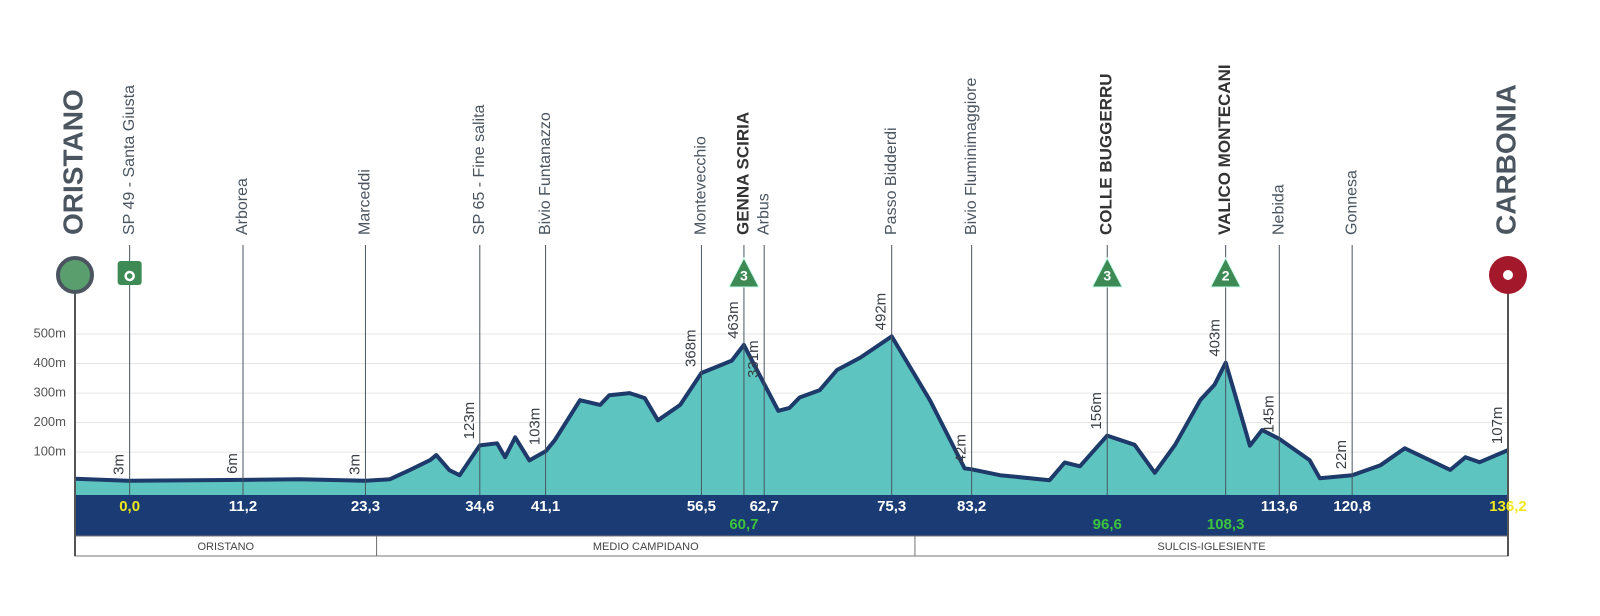 This screenshot has width=1600, height=616. Describe the element at coordinates (365, 202) in the screenshot. I see `waypoint-name: Marceddi` at that location.